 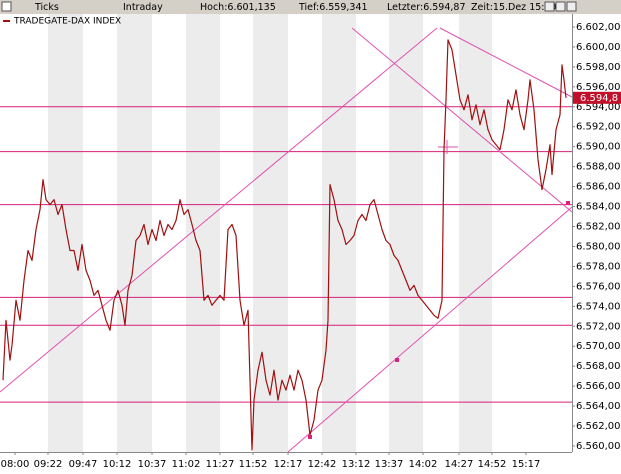 What do you see at coordinates (459, 464) in the screenshot?
I see `x-tick-label: 14:27` at bounding box center [459, 464].